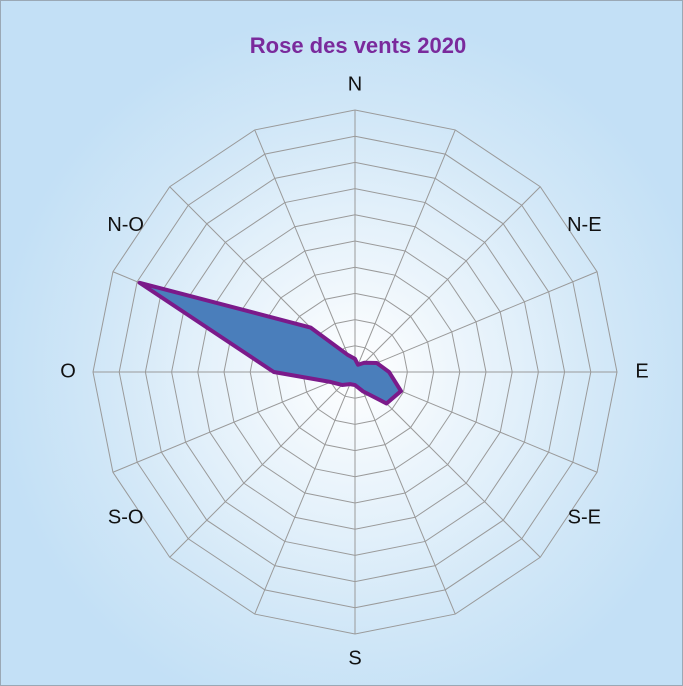 This screenshot has height=686, width=683. What do you see at coordinates (125, 225) in the screenshot?
I see `direction-label: N-O` at bounding box center [125, 225].